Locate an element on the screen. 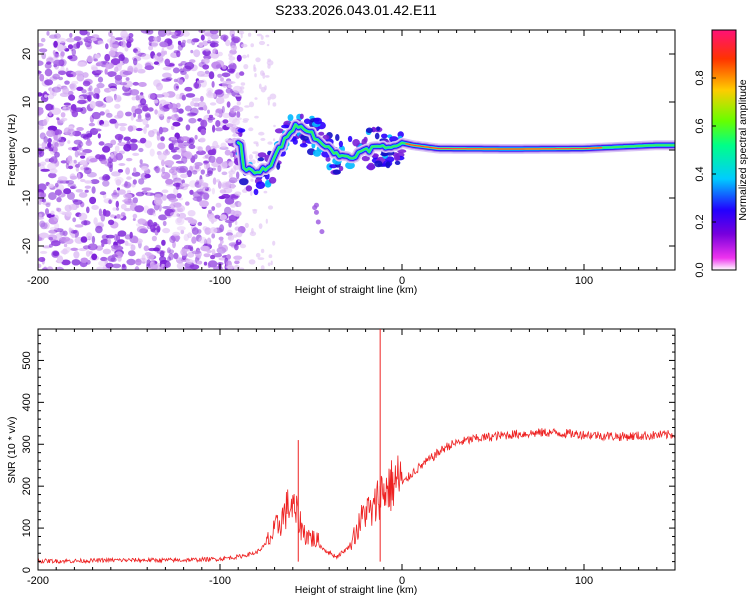 This screenshot has width=750, height=600. heatmap-y-tick-label: 10 is located at coordinates (27, 102).